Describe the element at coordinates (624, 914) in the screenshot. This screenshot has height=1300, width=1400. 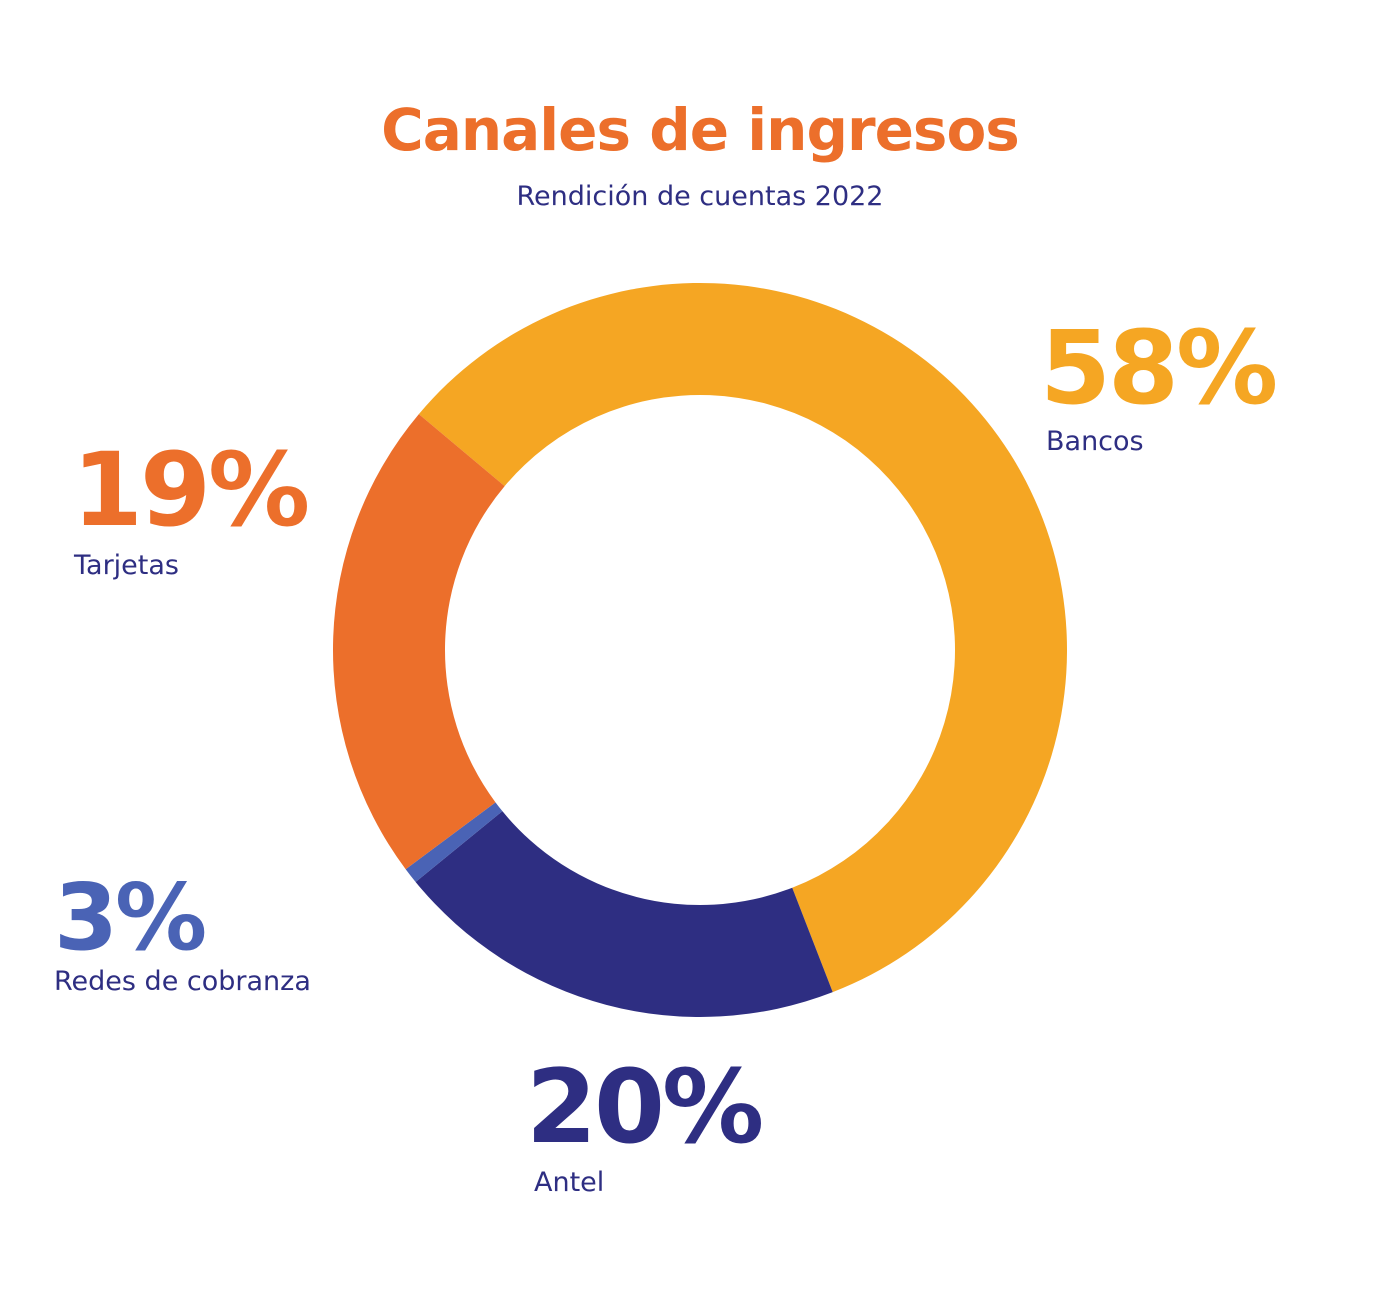
I see `slice-antel` at that location.